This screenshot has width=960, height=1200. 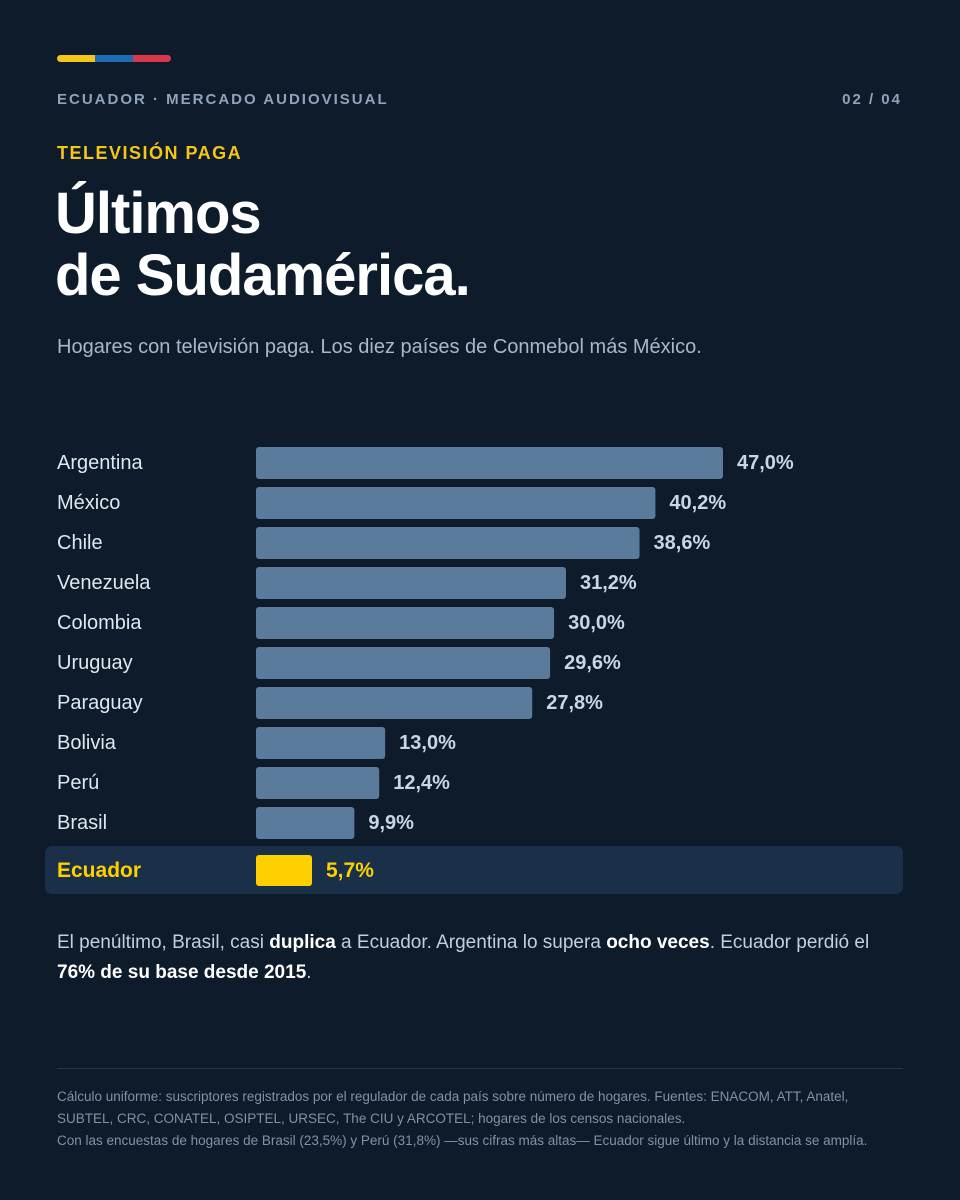 I want to click on flag-red, so click(x=152, y=58).